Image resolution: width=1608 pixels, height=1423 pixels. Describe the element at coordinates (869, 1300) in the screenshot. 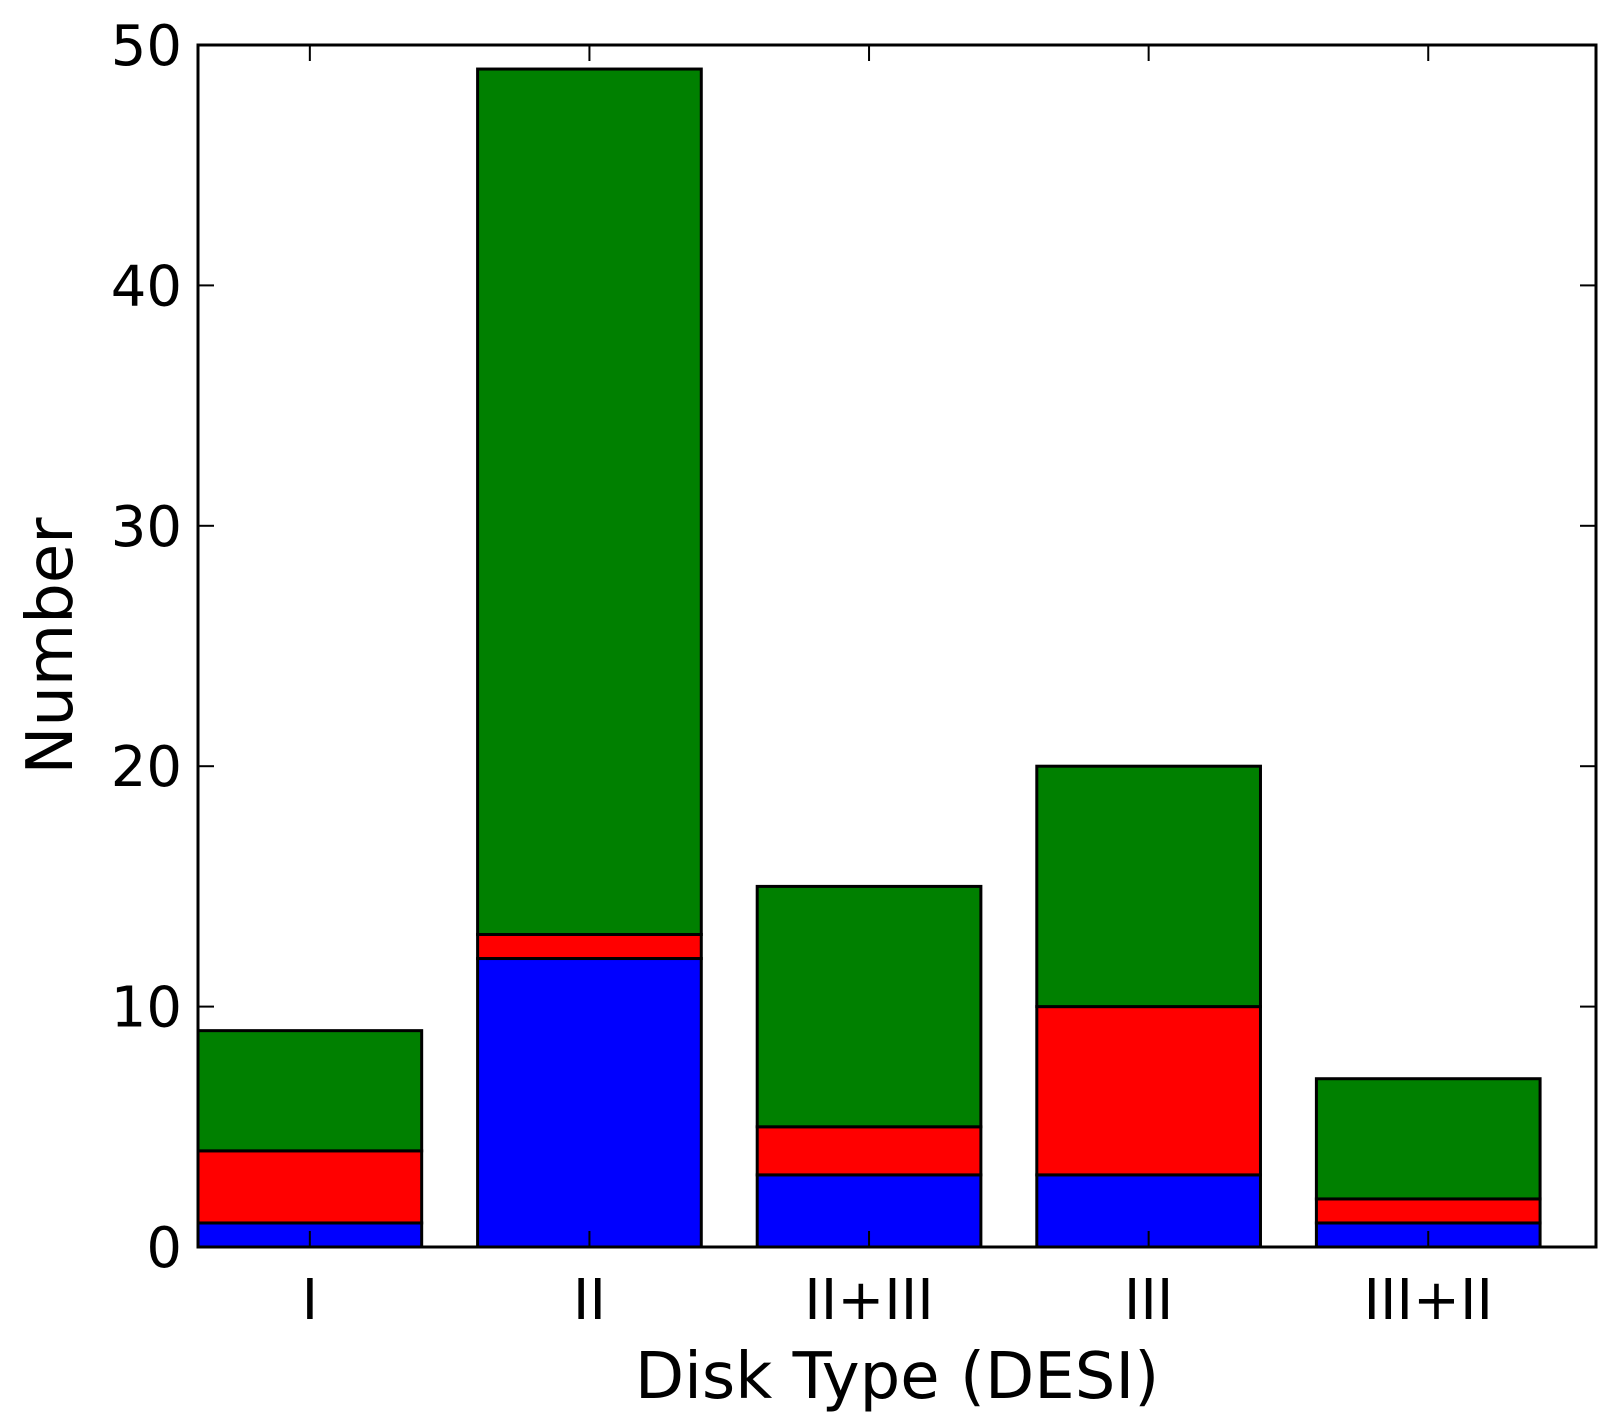

I see `x-tick-label-ii-plus-iii: II+III` at that location.